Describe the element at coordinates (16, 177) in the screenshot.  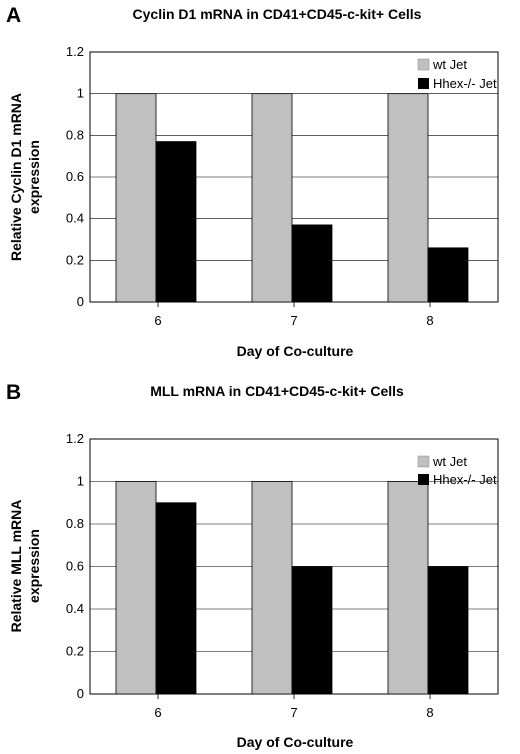
I see `y-axis-label-line-1: Relative Cyclin D1 mRNA` at that location.